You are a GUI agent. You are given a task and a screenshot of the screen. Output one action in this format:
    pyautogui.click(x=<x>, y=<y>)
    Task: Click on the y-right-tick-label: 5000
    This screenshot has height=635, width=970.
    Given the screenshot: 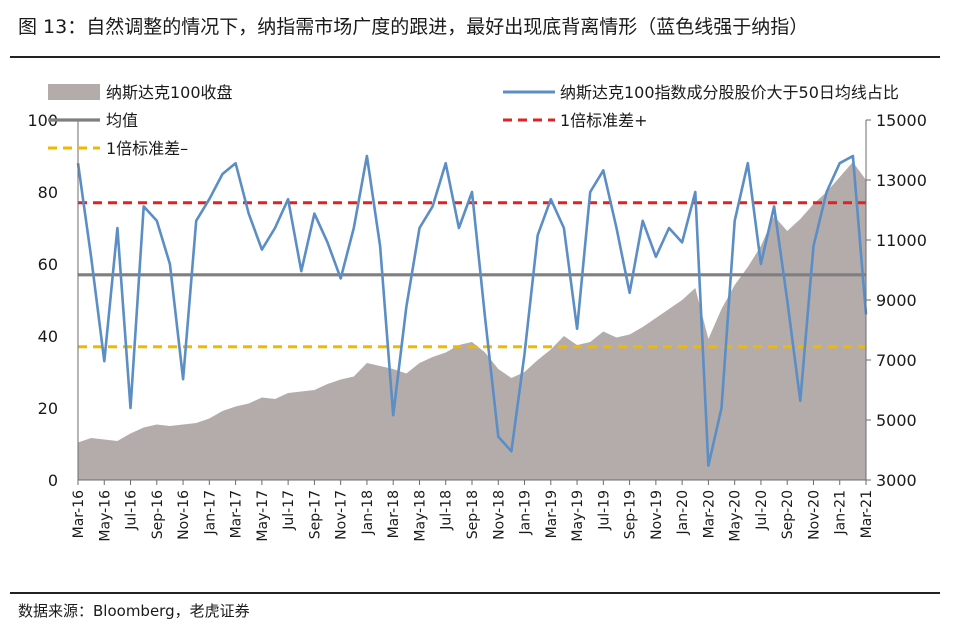 What is the action you would take?
    pyautogui.click(x=896, y=420)
    